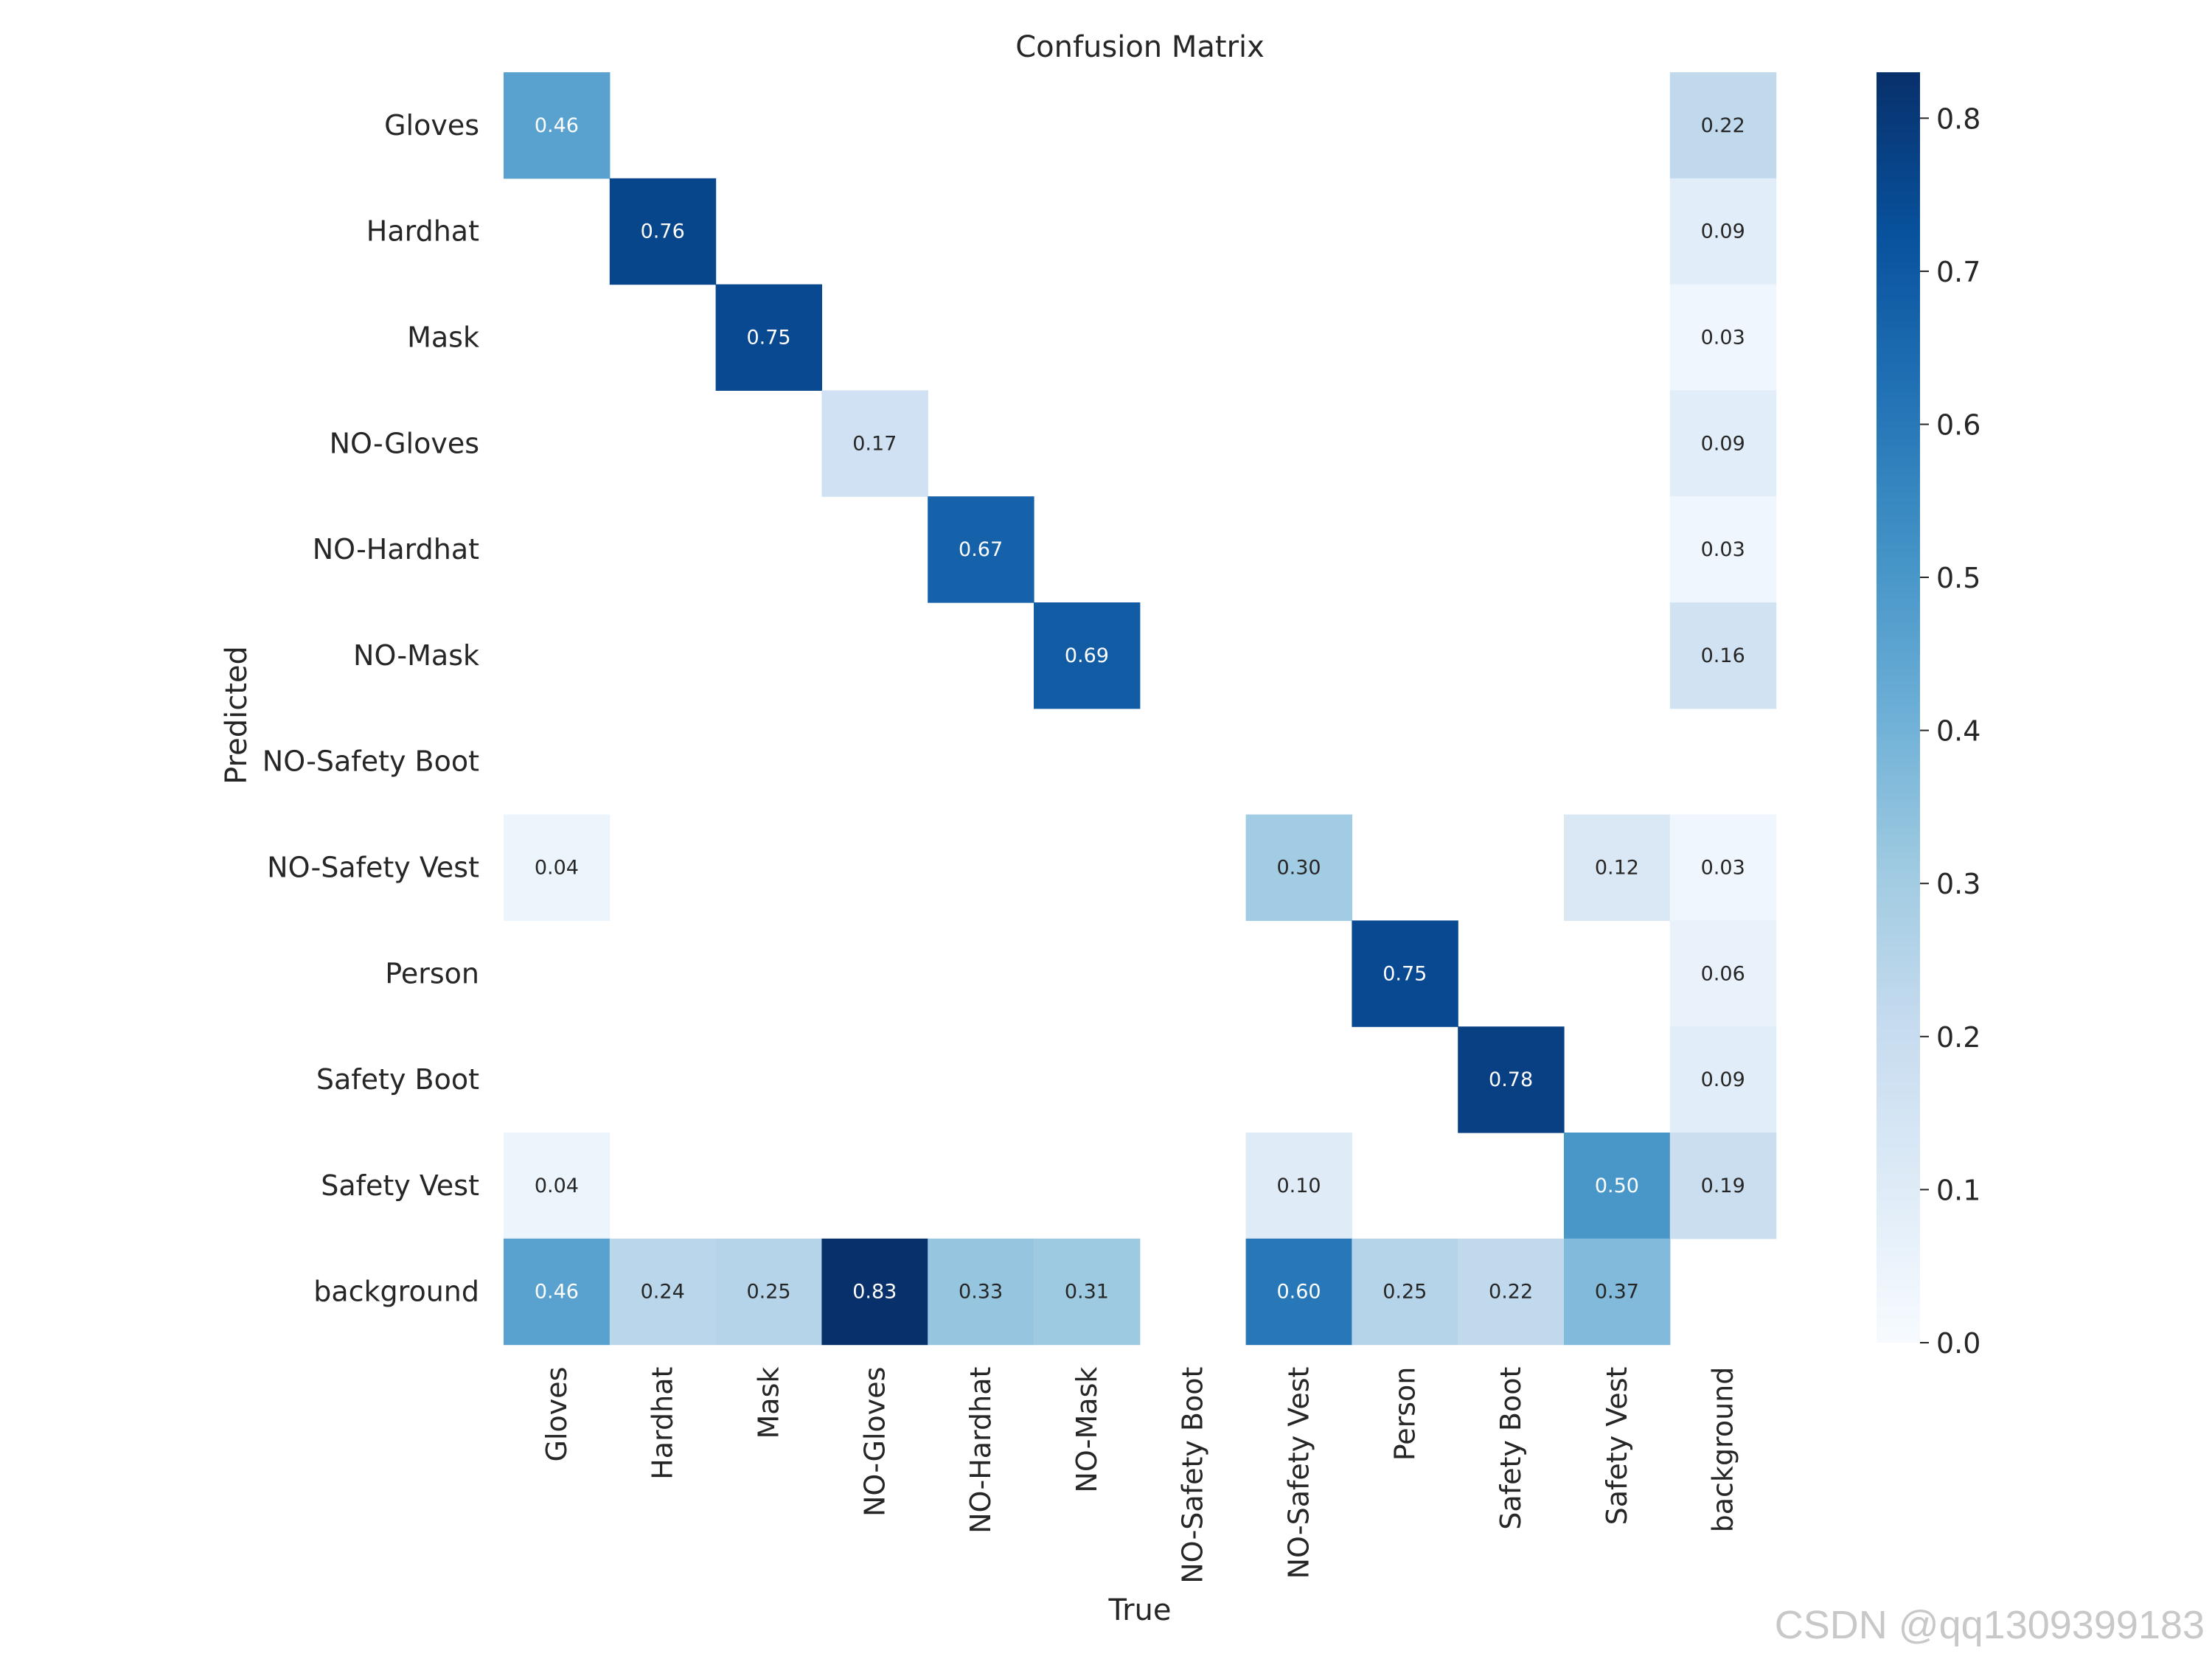 The image size is (2212, 1659). Describe the element at coordinates (1990, 1625) in the screenshot. I see `watermark: CSDN @qq1309399183` at that location.